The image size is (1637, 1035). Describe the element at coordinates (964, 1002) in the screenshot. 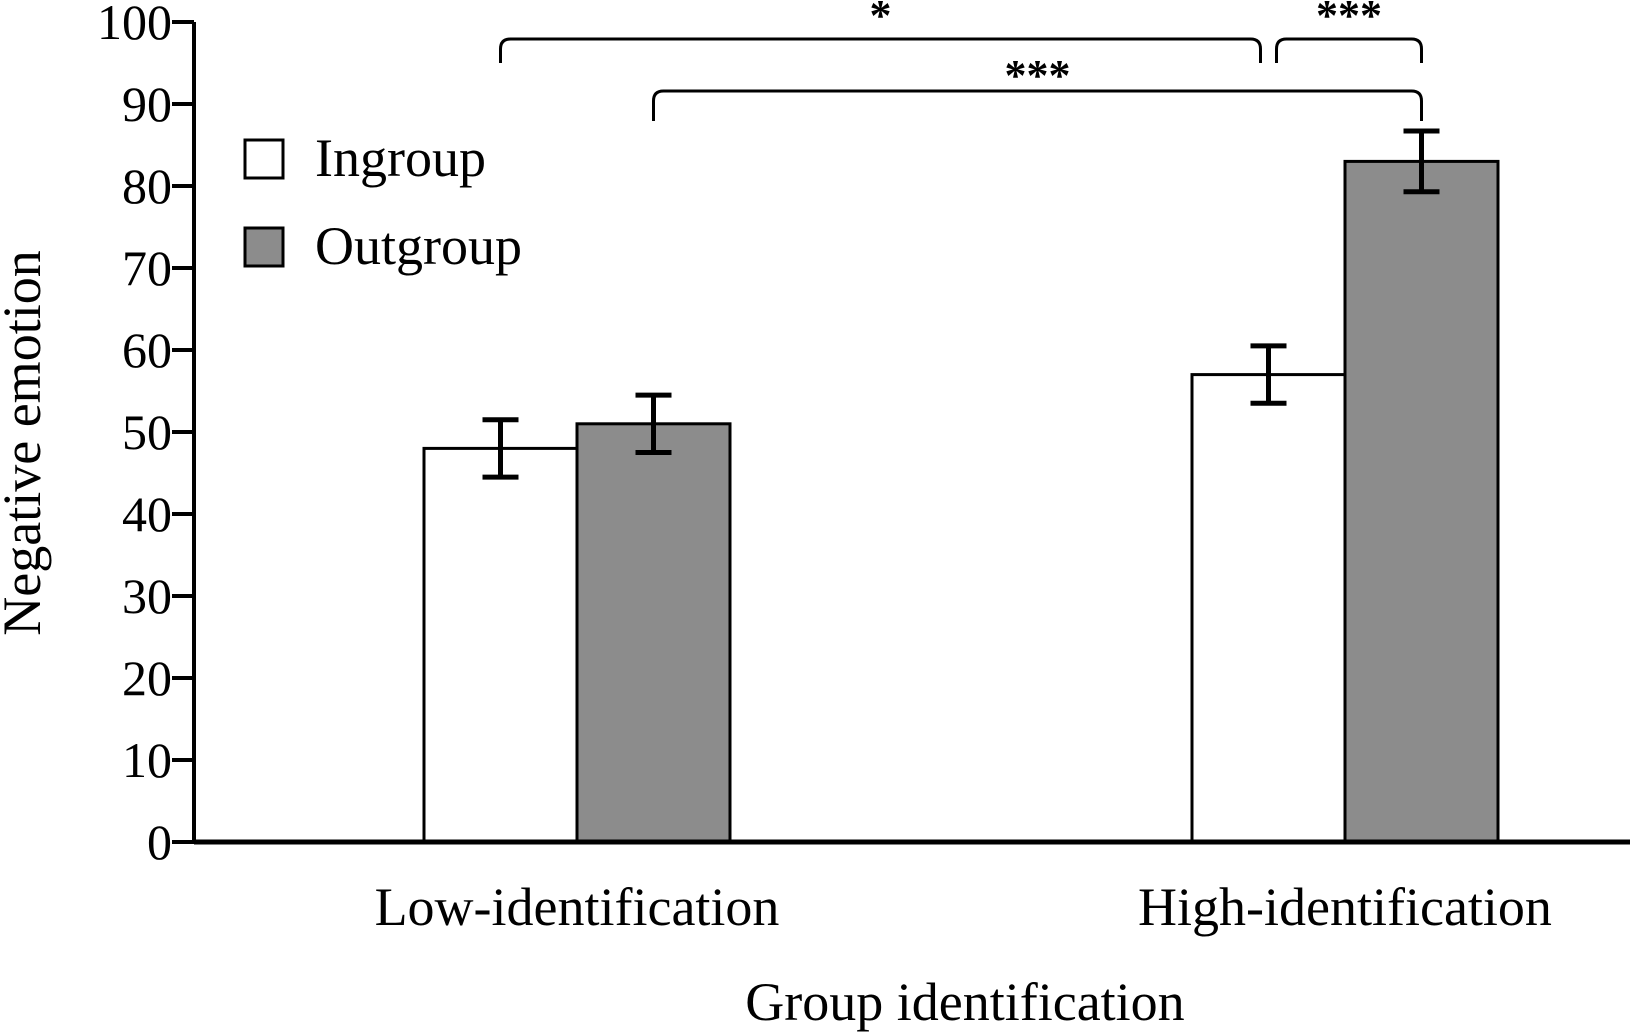

I see `x-axis-title: Group identification` at that location.